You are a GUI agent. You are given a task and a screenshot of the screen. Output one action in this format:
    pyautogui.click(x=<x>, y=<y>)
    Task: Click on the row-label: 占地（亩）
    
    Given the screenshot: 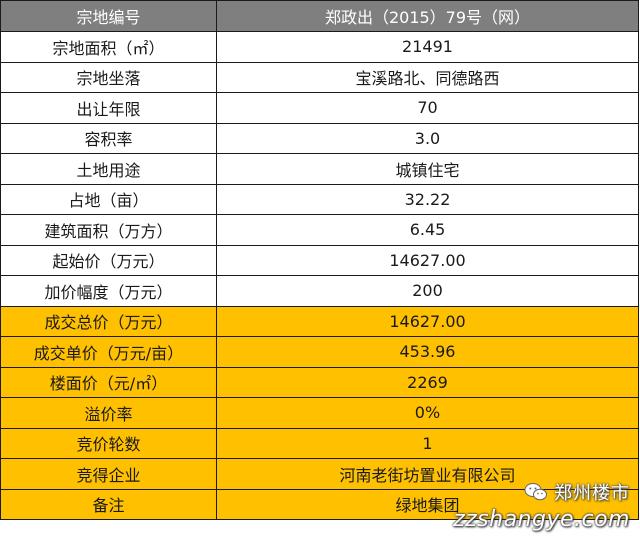 What is the action you would take?
    pyautogui.click(x=108, y=199)
    